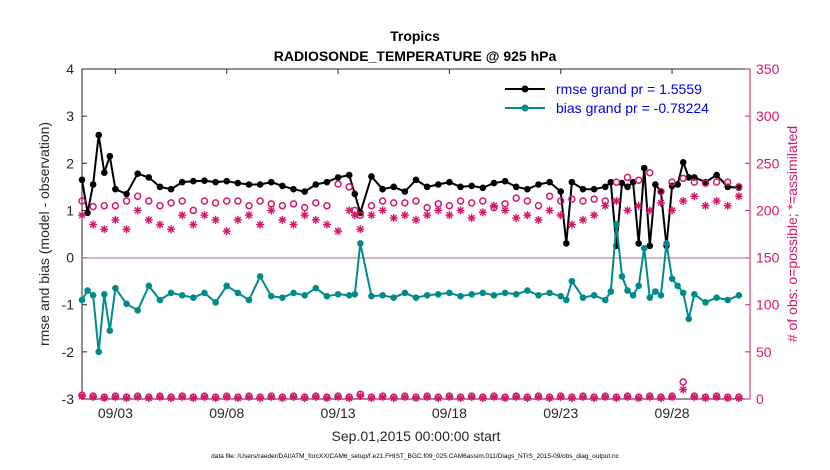 This screenshot has height=470, width=830. What do you see at coordinates (760, 399) in the screenshot?
I see `y2-tick-label: 0` at bounding box center [760, 399].